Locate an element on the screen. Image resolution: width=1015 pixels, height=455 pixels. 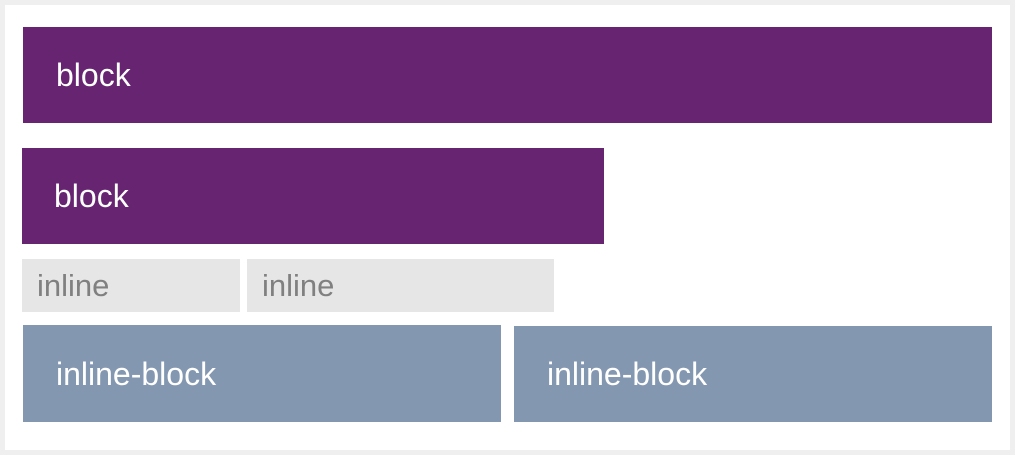
block-box-partial-width: block is located at coordinates (313, 196).